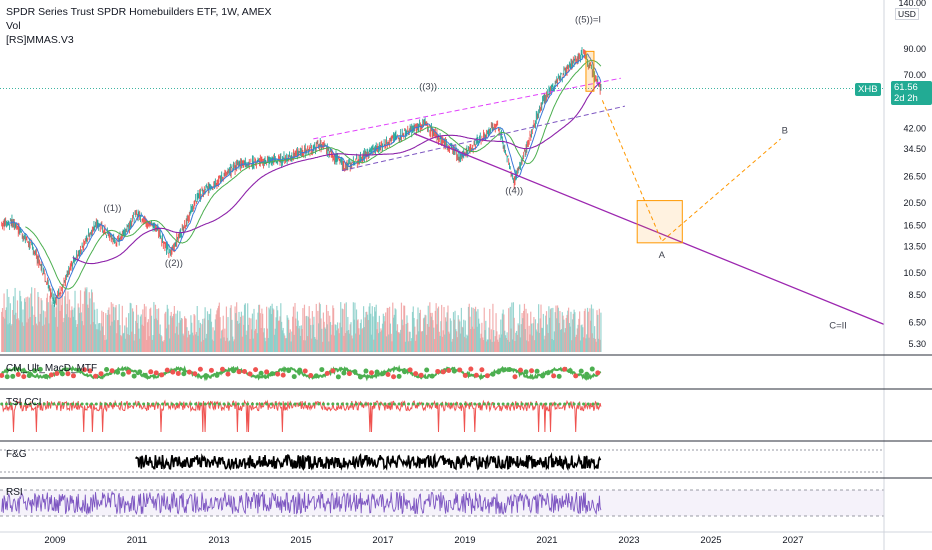 This screenshot has width=932, height=550. What do you see at coordinates (868, 89) in the screenshot?
I see `symbol-tag: XHB` at bounding box center [868, 89].